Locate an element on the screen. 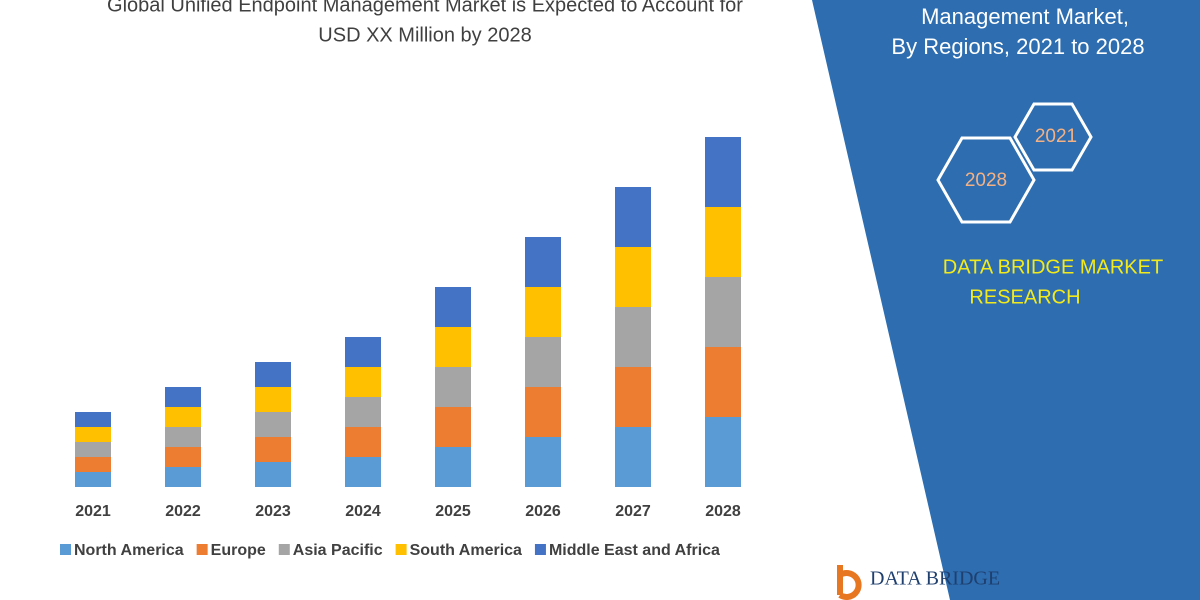 This screenshot has width=1200, height=600. brand: RESEARCH is located at coordinates (1024, 297).